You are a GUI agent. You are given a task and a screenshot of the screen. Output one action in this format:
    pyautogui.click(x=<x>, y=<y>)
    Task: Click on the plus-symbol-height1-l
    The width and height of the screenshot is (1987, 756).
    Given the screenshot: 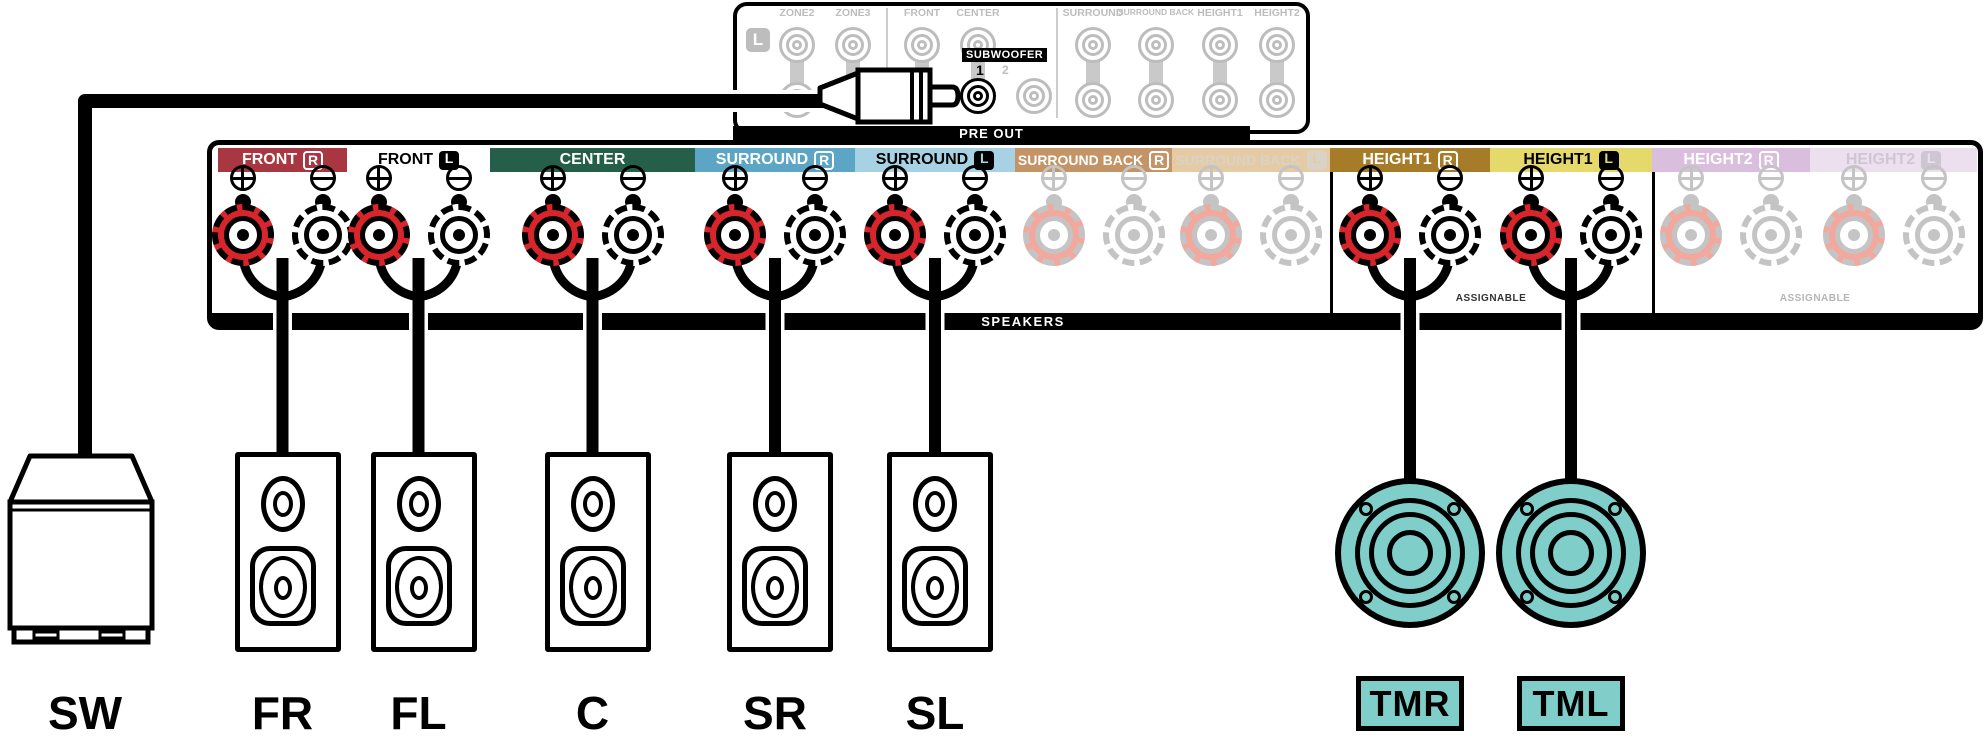 What is the action you would take?
    pyautogui.click(x=1531, y=178)
    